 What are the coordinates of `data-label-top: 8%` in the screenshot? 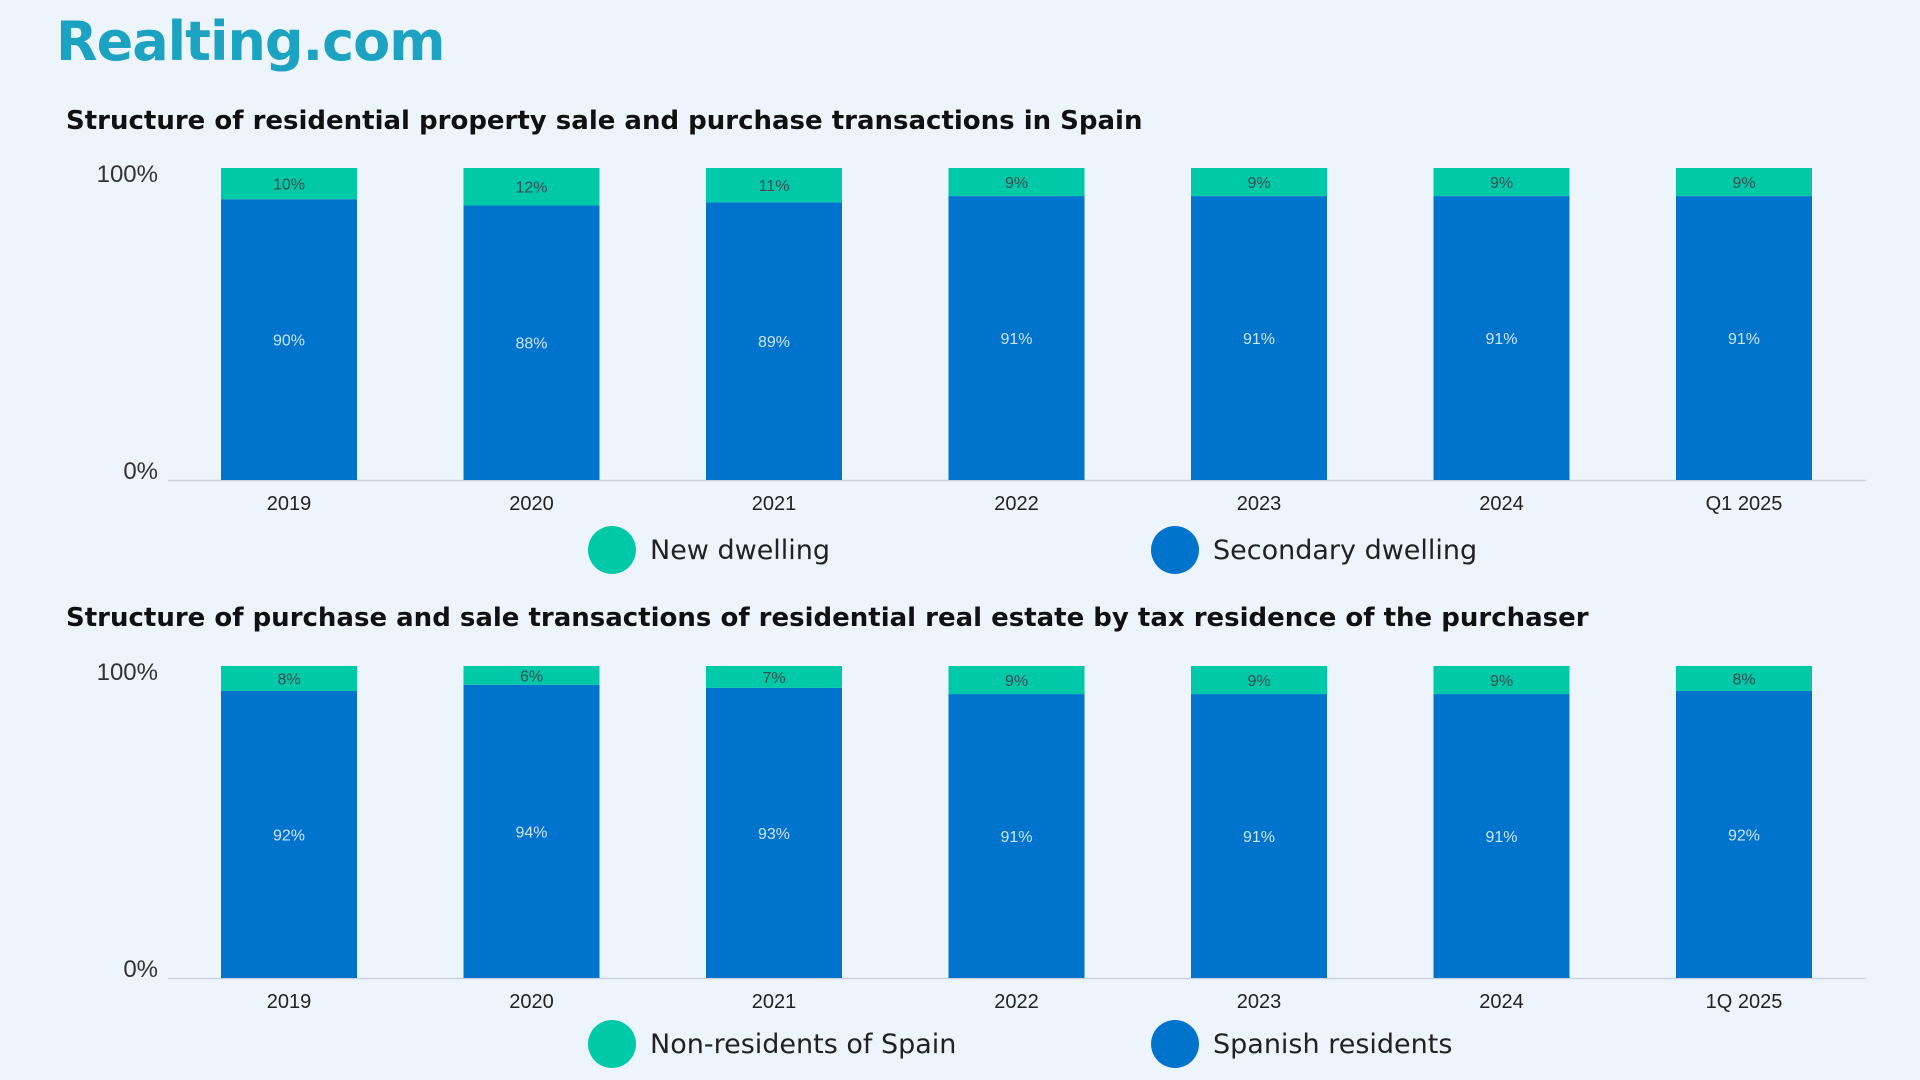 It's located at (288, 679).